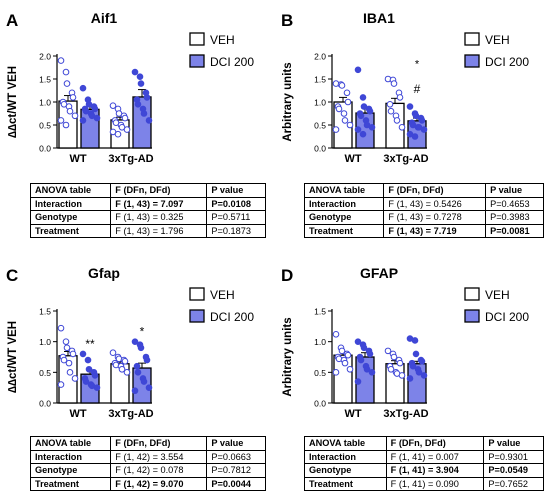  Describe the element at coordinates (514, 217) in the screenshot. I see `table-cell-p: P=0.3983` at that location.